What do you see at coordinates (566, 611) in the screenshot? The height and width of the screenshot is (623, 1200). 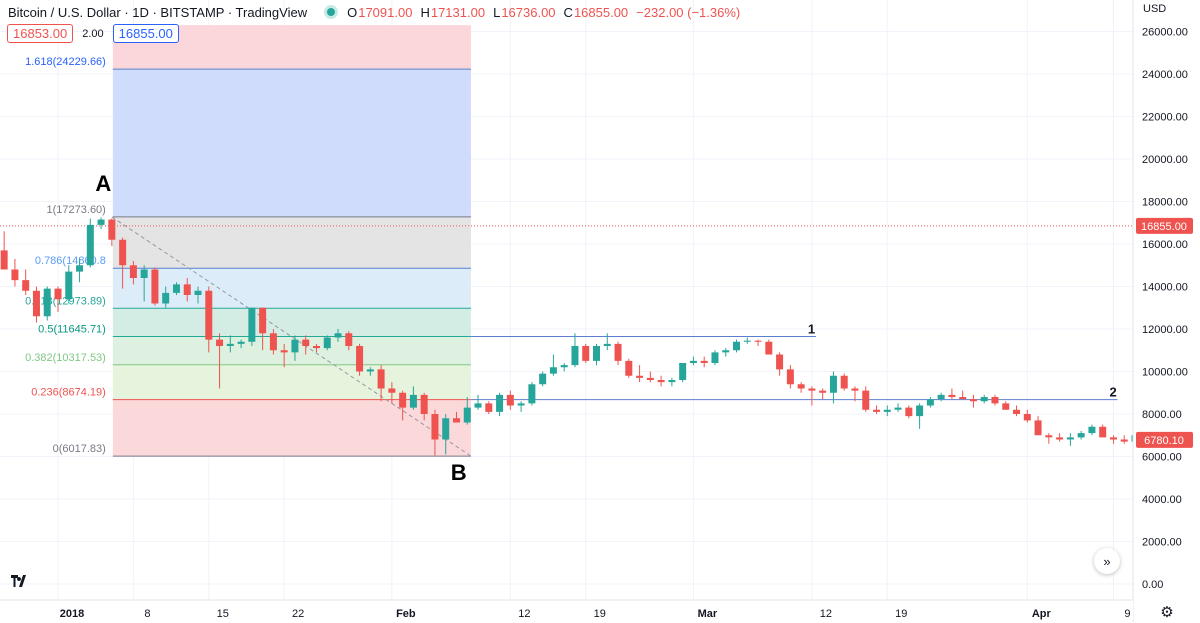 I see `time-axis` at bounding box center [566, 611].